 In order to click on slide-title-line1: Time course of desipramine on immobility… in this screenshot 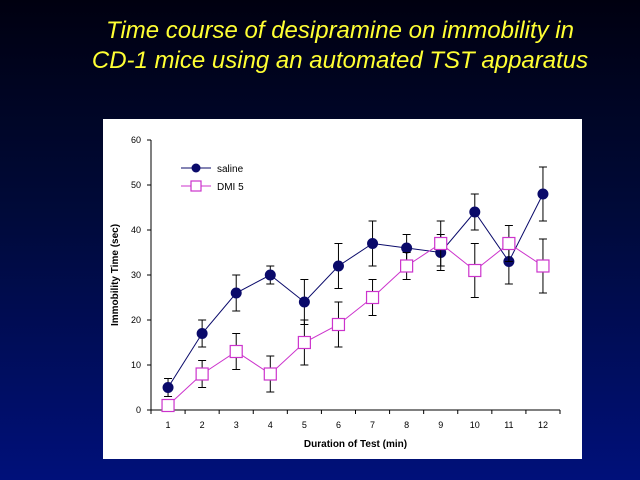, I will do `click(340, 30)`.